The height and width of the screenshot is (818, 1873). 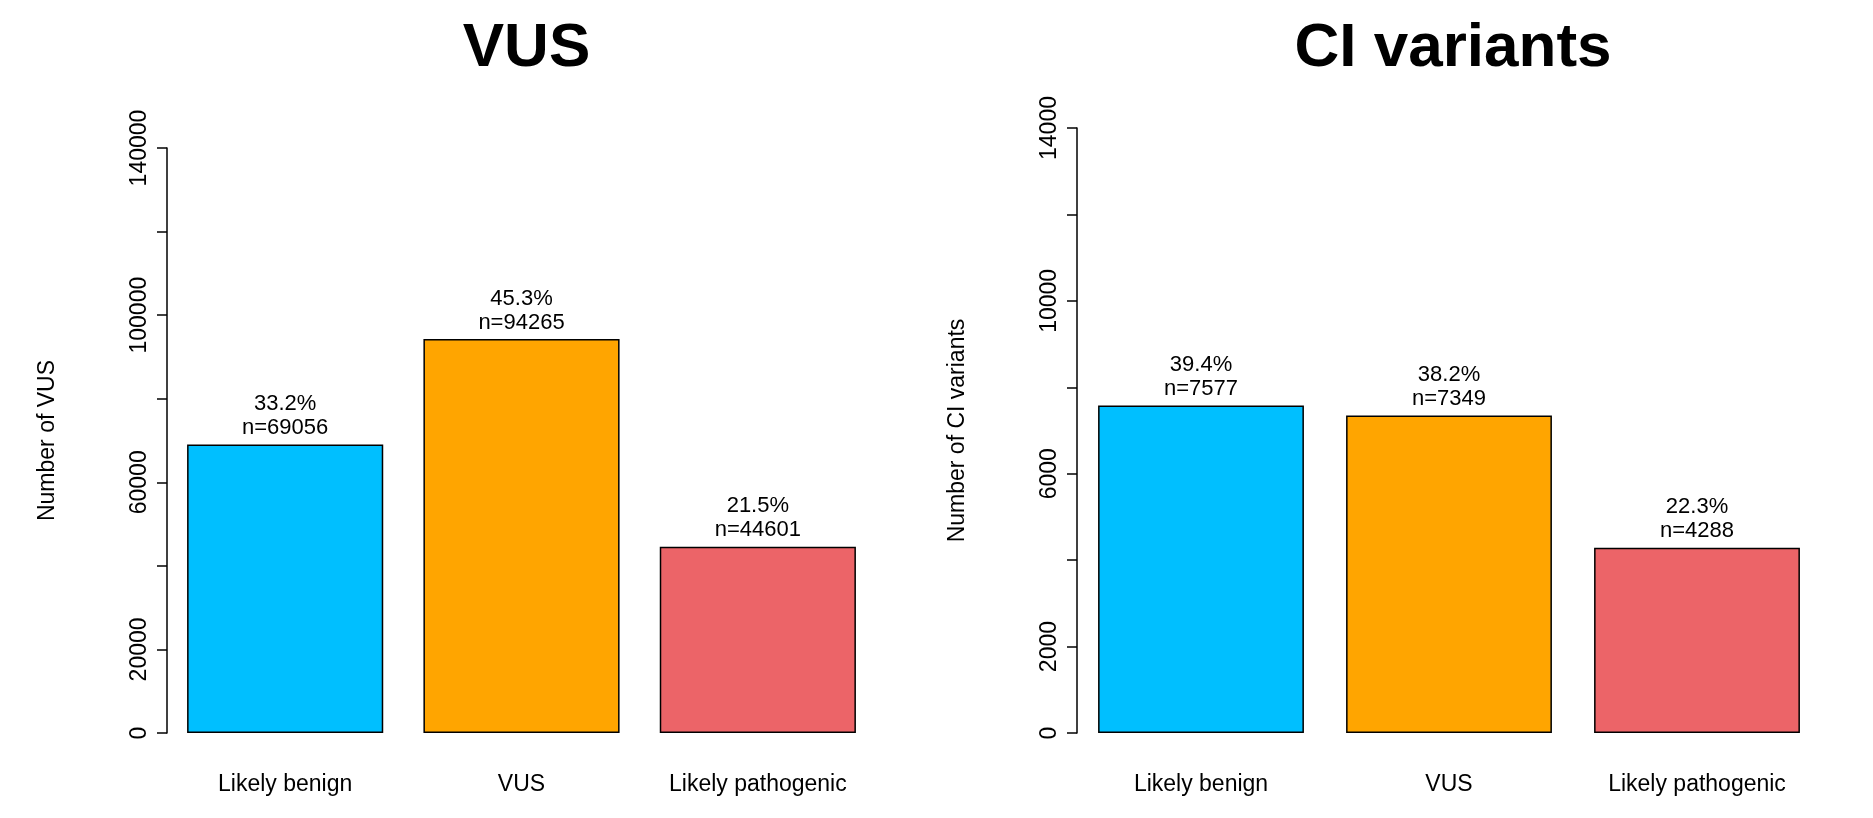 I want to click on y-axis-title: Number of CI variants, so click(x=955, y=430).